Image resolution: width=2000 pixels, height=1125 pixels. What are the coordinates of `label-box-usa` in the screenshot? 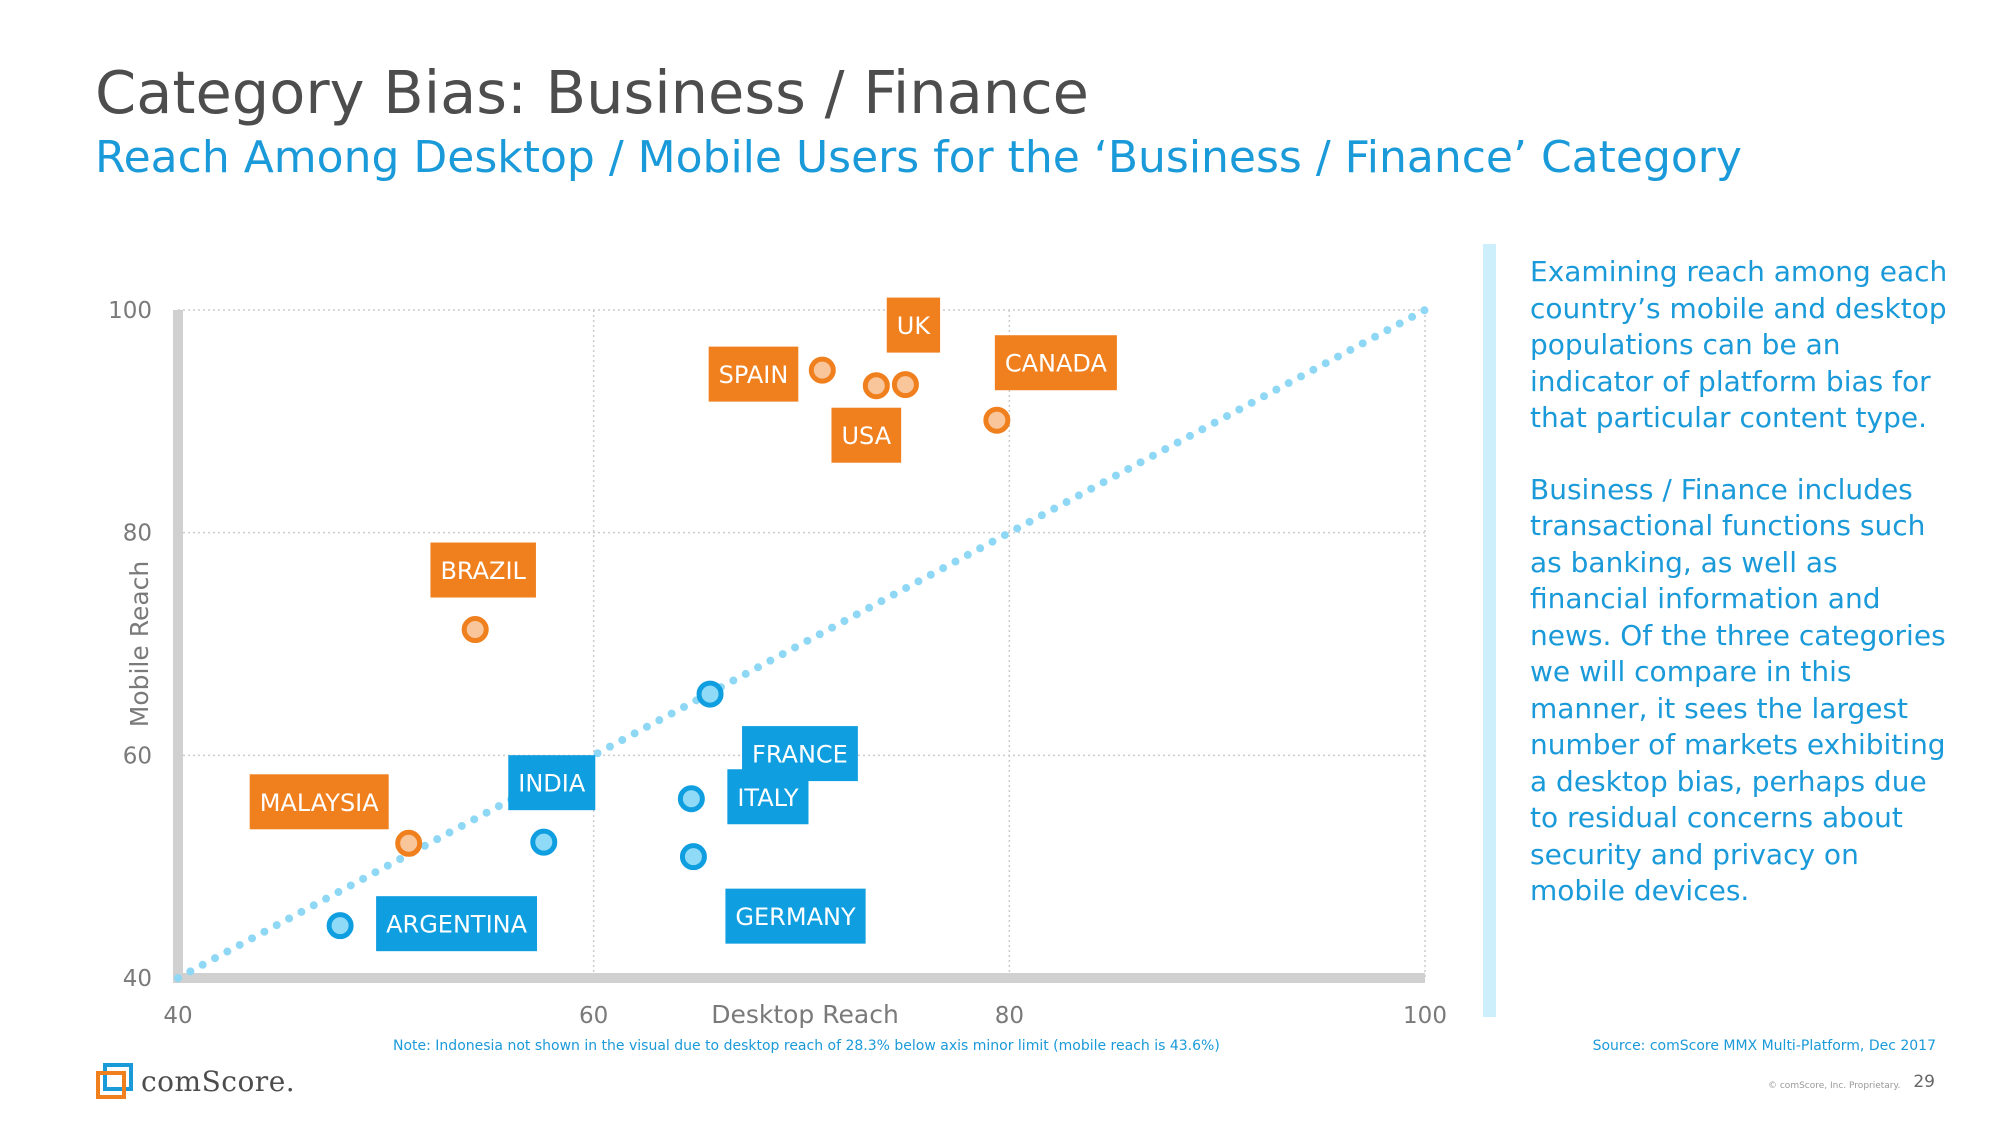 It's located at (866, 435).